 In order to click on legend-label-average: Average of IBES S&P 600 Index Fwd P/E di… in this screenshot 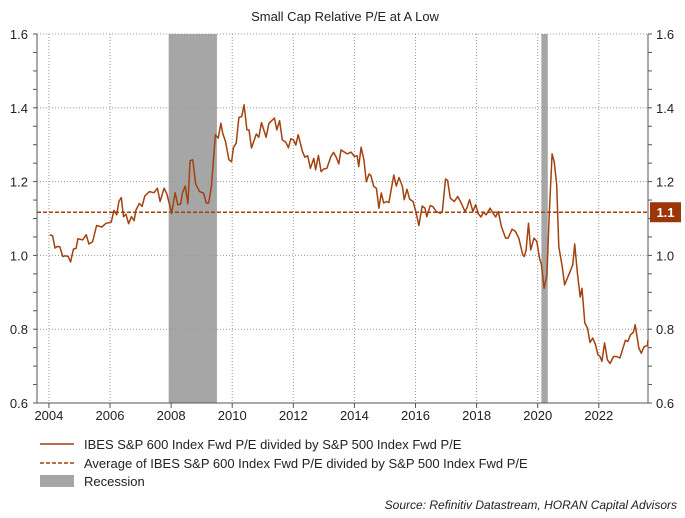, I will do `click(306, 463)`.